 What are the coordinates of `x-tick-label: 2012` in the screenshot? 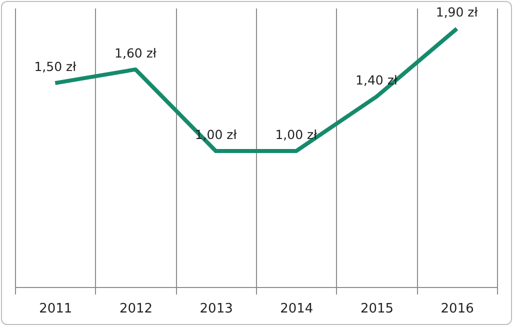 It's located at (136, 309).